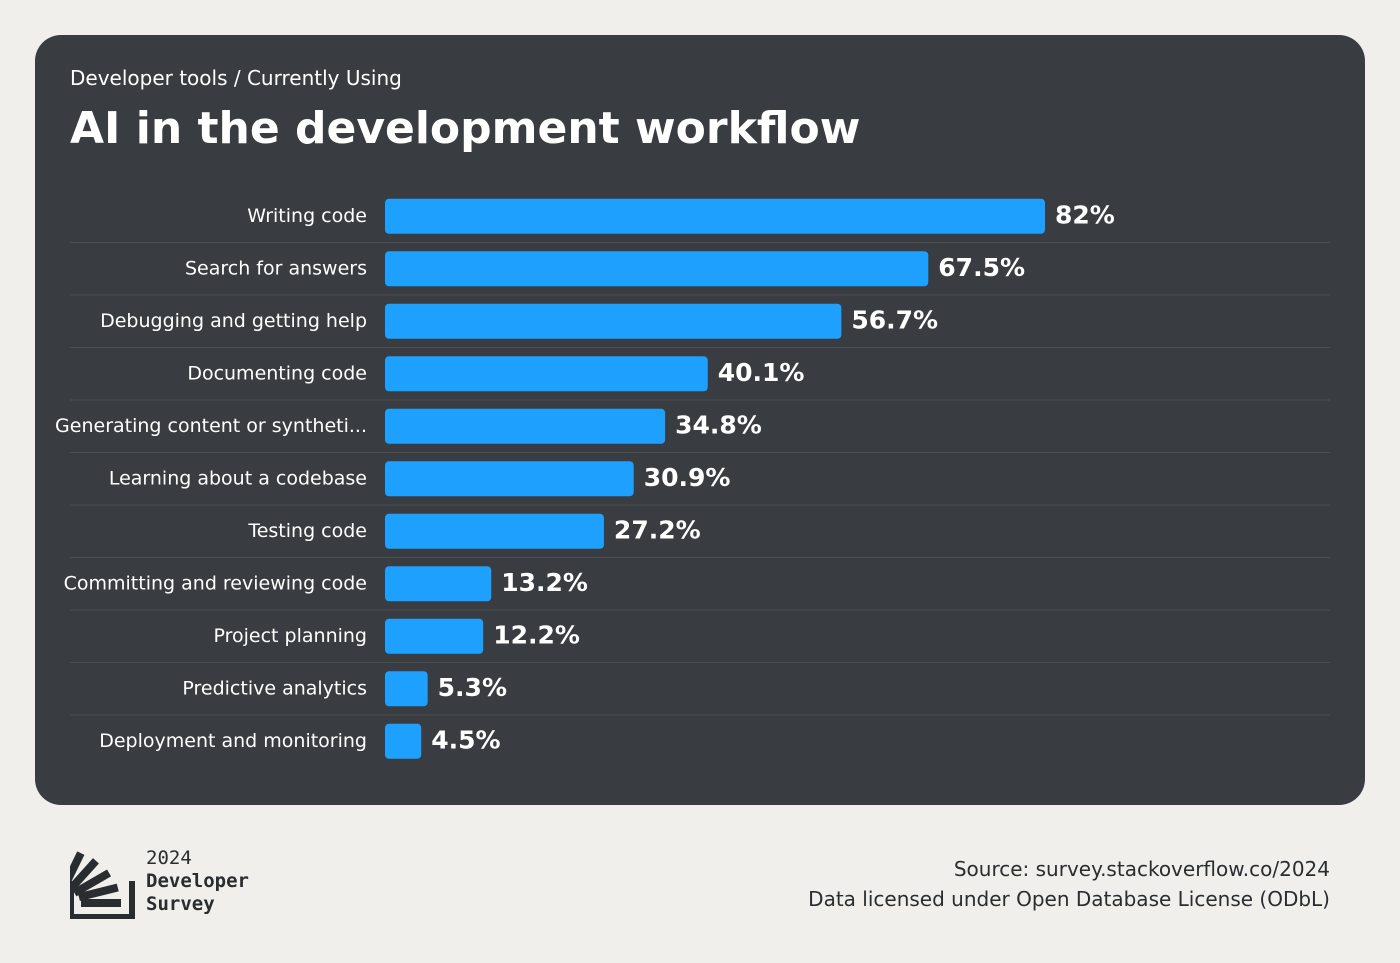 Image resolution: width=1400 pixels, height=963 pixels. I want to click on logo-line-1: Developer, so click(197, 881).